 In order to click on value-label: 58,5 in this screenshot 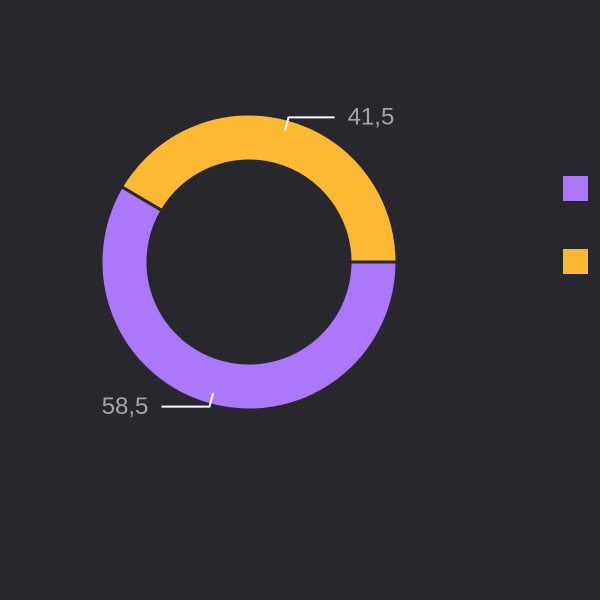, I will do `click(125, 406)`.